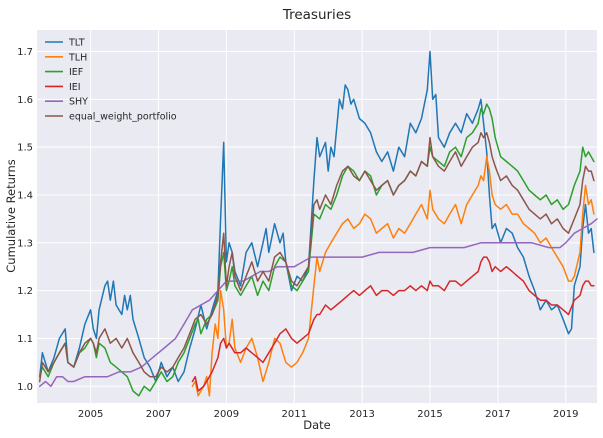 This screenshot has width=603, height=438. I want to click on y-axis-title: Cumulative Returns, so click(11, 215).